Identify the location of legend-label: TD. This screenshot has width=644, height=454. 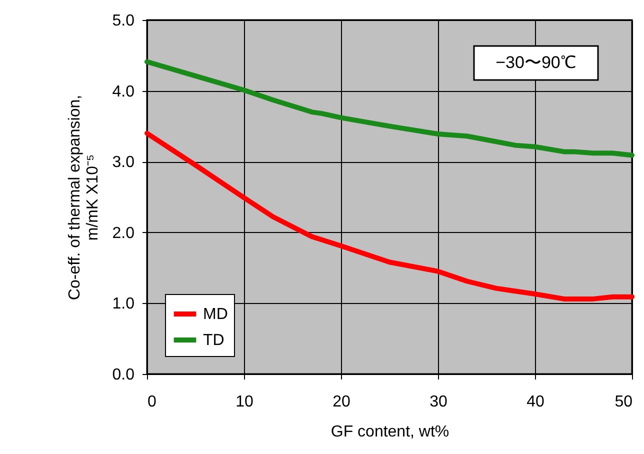
(213, 340).